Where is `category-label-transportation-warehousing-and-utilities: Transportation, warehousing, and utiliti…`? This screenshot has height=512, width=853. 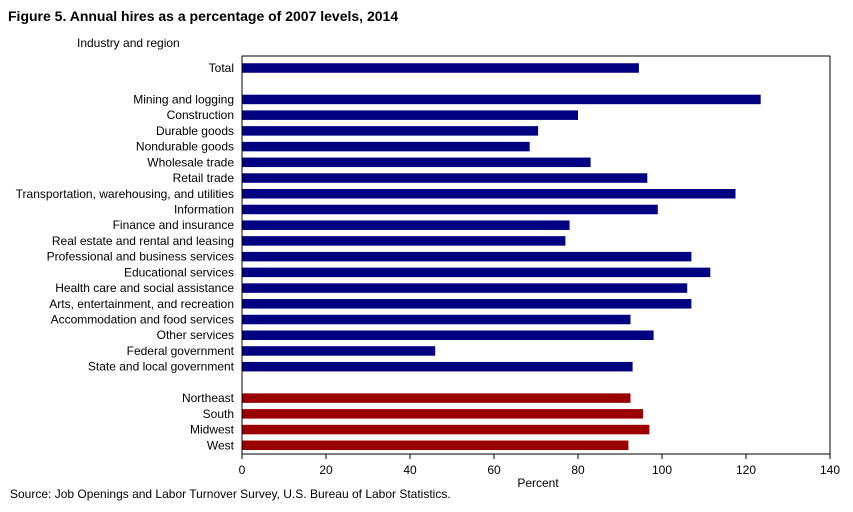
category-label-transportation-warehousing-and-utilities: Transportation, warehousing, and utiliti… is located at coordinates (125, 194).